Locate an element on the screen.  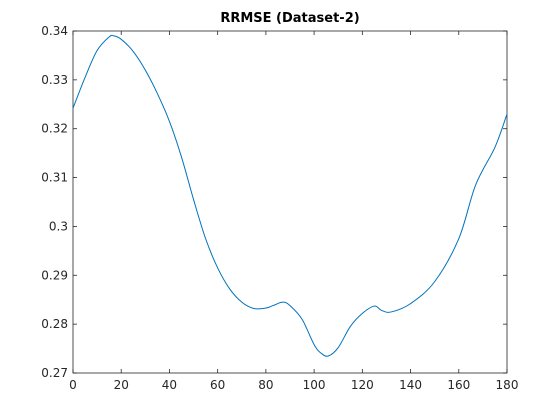
x-tick-label: 80 is located at coordinates (265, 385).